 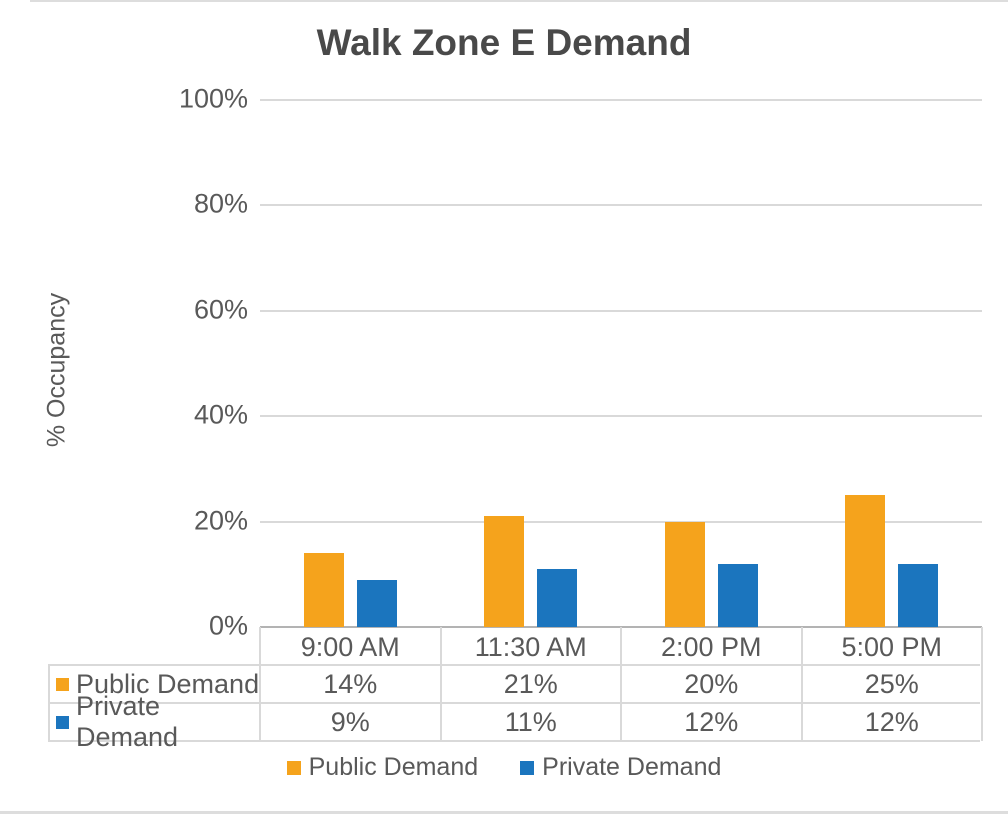 I want to click on y-axis-title: % Occupancy, so click(x=56, y=370).